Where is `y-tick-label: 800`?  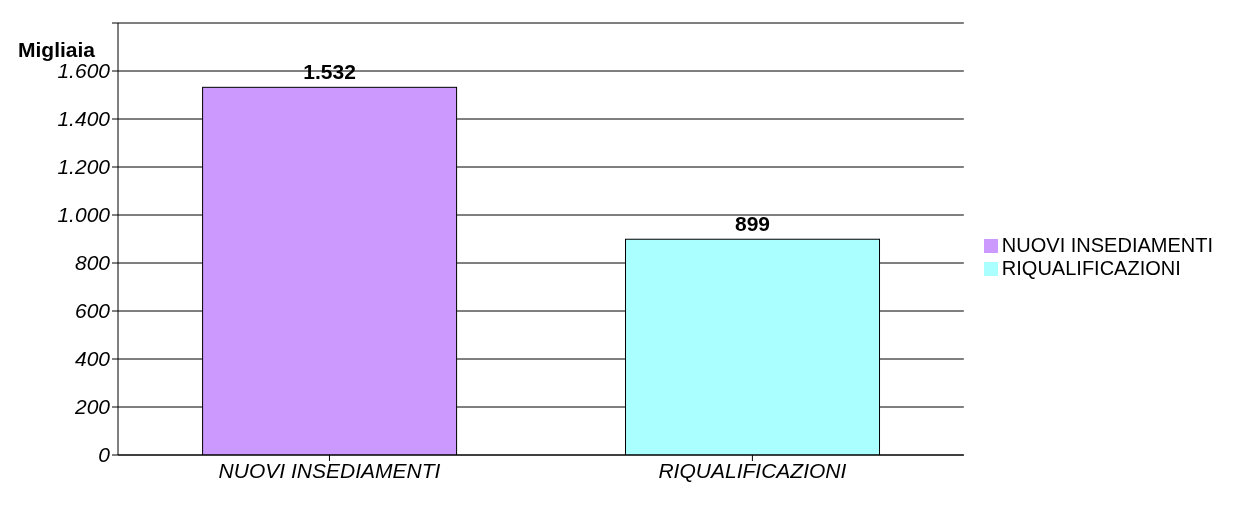 y-tick-label: 800 is located at coordinates (92, 263).